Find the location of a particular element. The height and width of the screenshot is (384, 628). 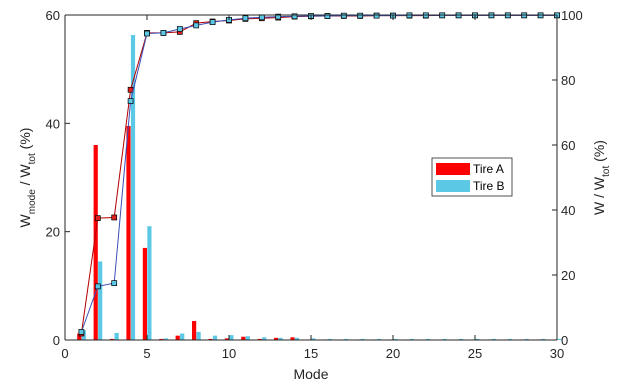

y-right-tick-label-0: 0 is located at coordinates (564, 340).